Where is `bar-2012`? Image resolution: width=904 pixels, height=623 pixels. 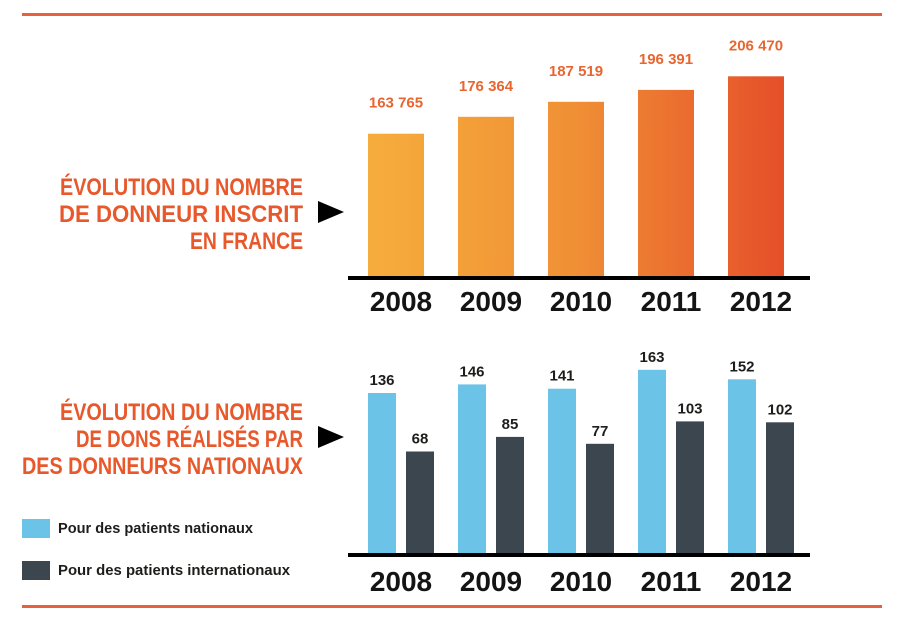
bar-2012 is located at coordinates (756, 176).